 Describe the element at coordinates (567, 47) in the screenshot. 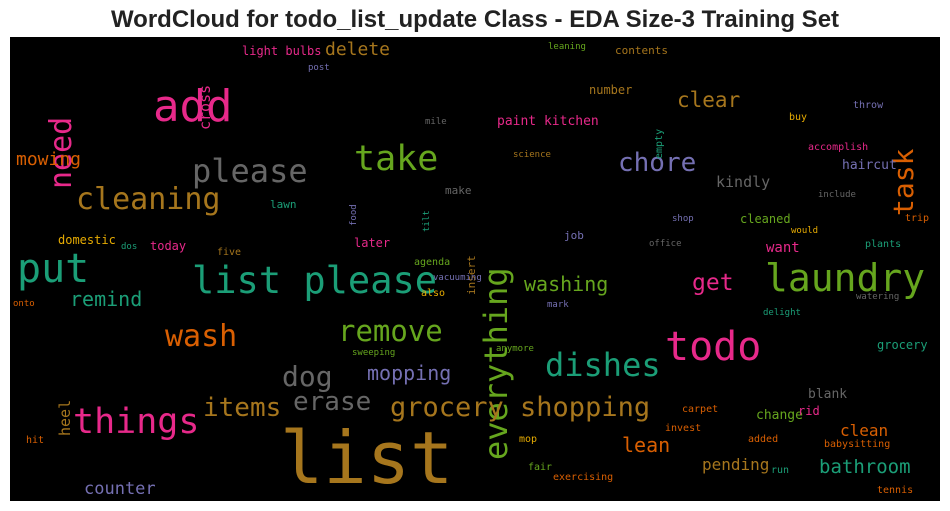

I see `word-leaning: leaning` at that location.